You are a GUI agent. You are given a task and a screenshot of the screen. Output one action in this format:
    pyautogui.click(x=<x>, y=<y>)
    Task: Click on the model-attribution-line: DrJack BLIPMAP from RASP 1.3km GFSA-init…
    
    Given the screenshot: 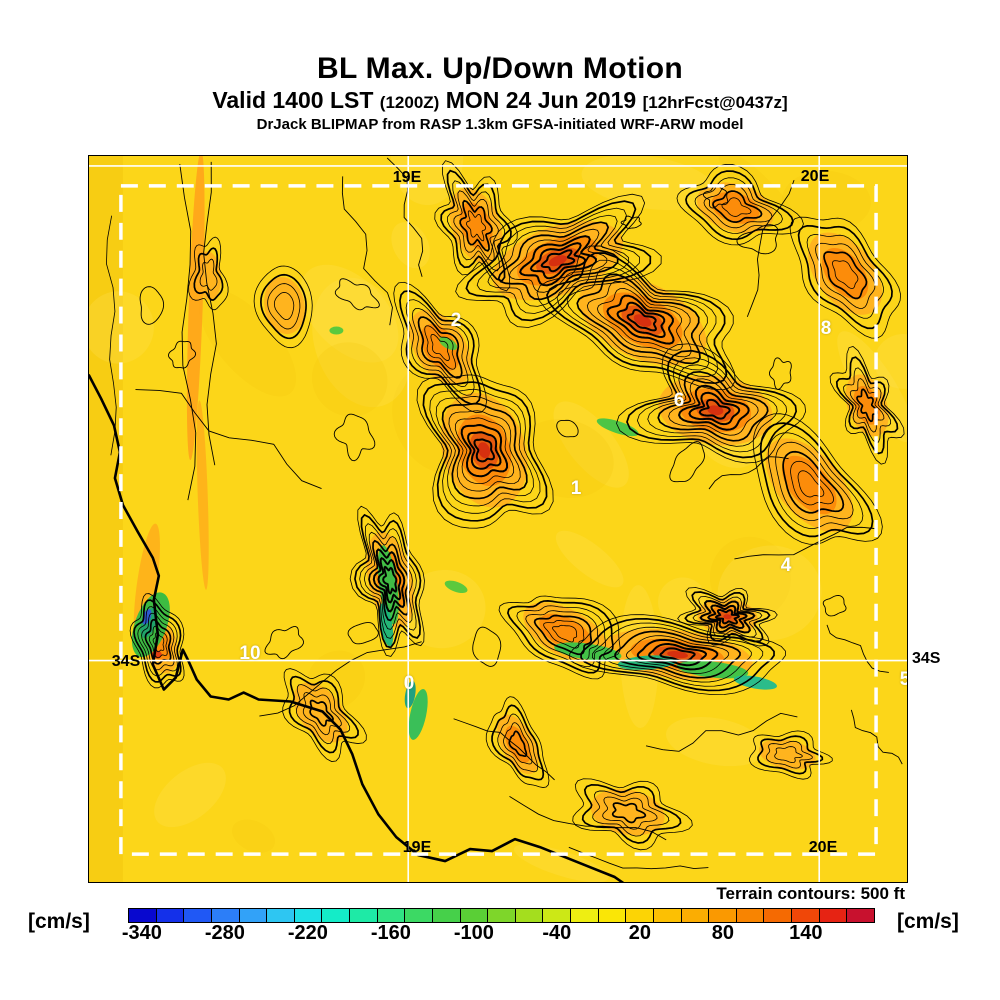 What is the action you would take?
    pyautogui.click(x=500, y=124)
    